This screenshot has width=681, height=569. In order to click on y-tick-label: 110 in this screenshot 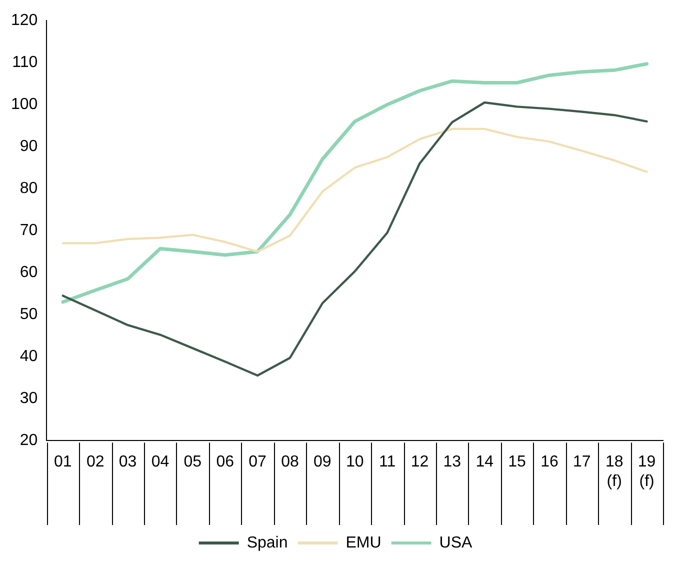, I will do `click(25, 63)`.